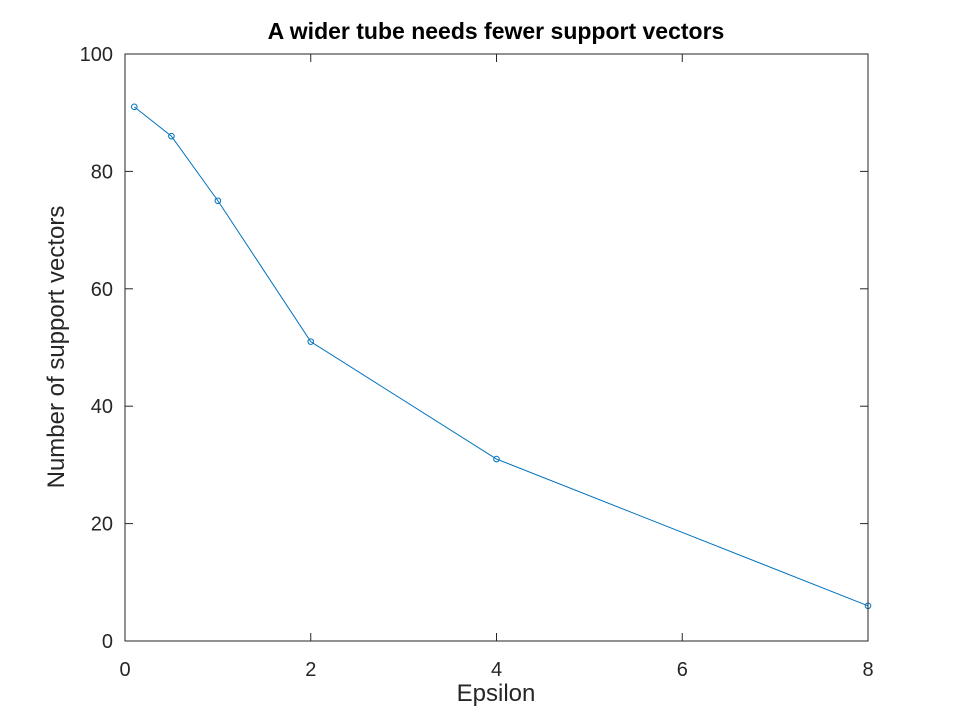 The height and width of the screenshot is (720, 960). Describe the element at coordinates (102, 290) in the screenshot. I see `y-tick-label: 60` at that location.